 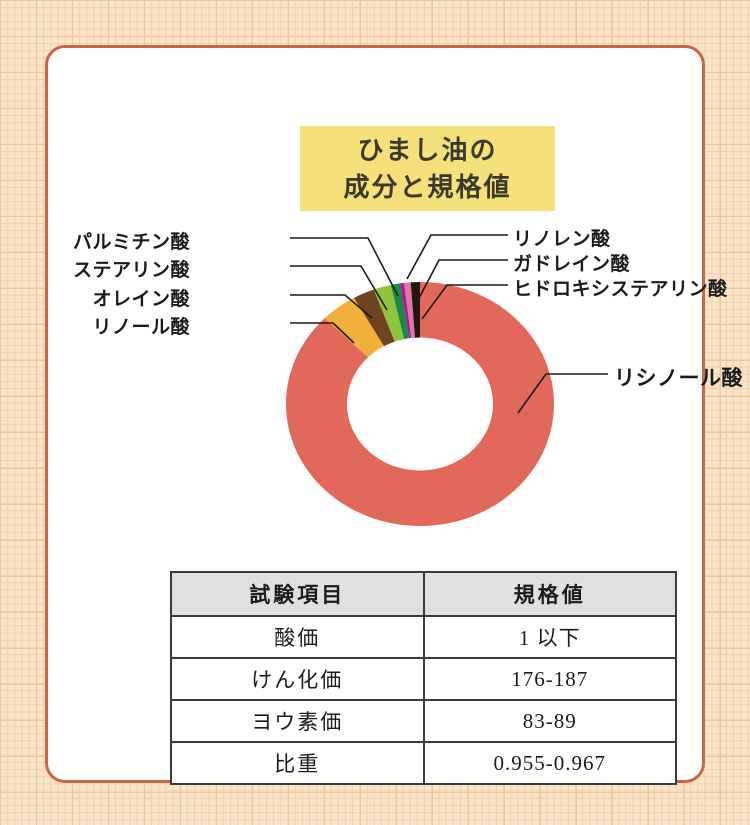 I want to click on label-hydroxystearic-acid: ヒドロキシステアリン酸, so click(x=620, y=289).